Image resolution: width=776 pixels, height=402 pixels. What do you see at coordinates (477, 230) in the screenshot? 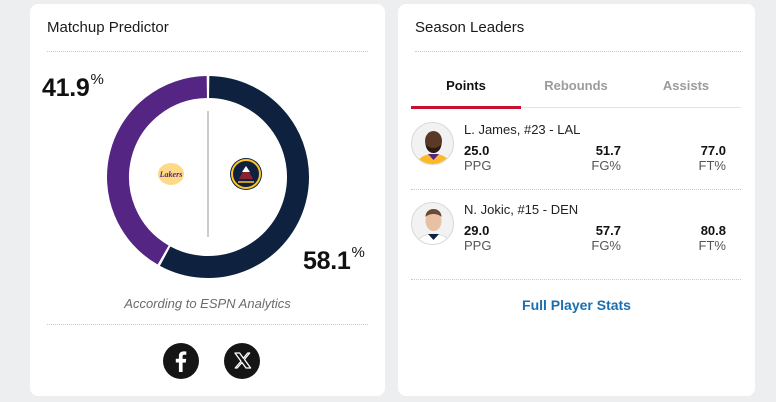
I see `stat-value: 29.0` at bounding box center [477, 230].